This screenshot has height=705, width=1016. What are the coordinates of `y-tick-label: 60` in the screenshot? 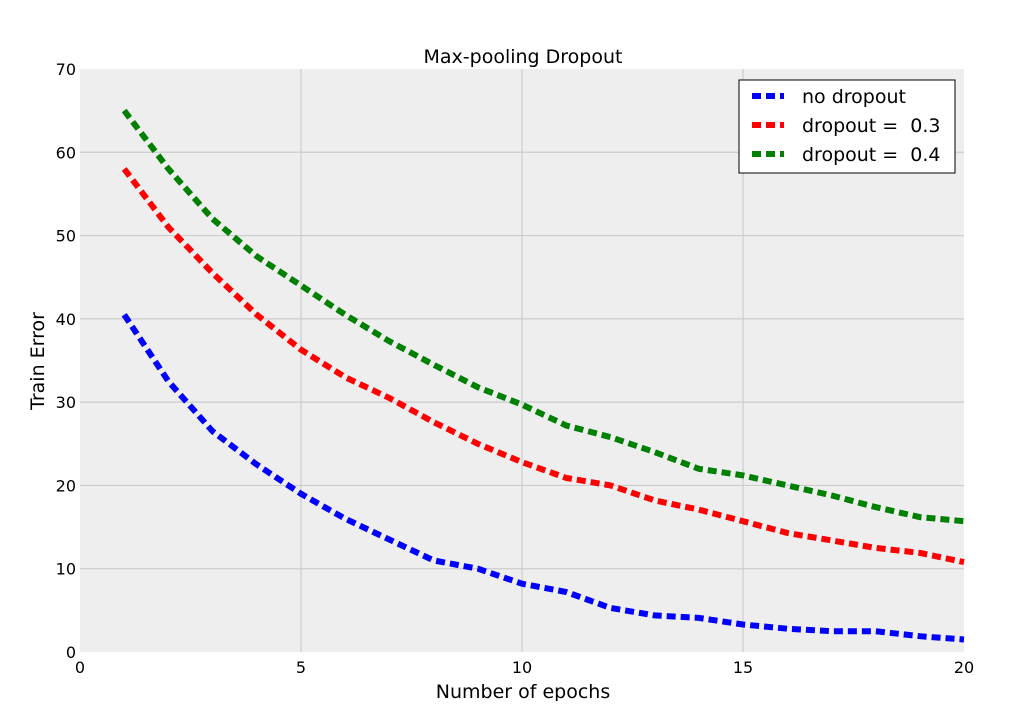 It's located at (66, 152).